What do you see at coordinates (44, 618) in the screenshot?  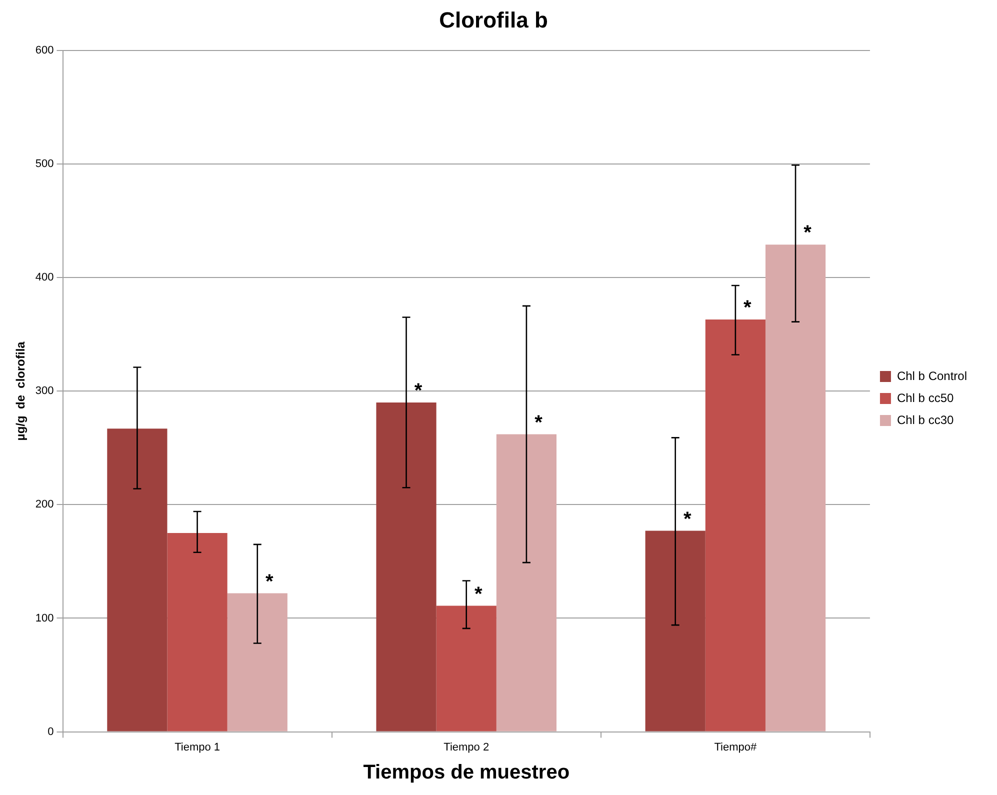 I see `y-tick-label: 100` at bounding box center [44, 618].